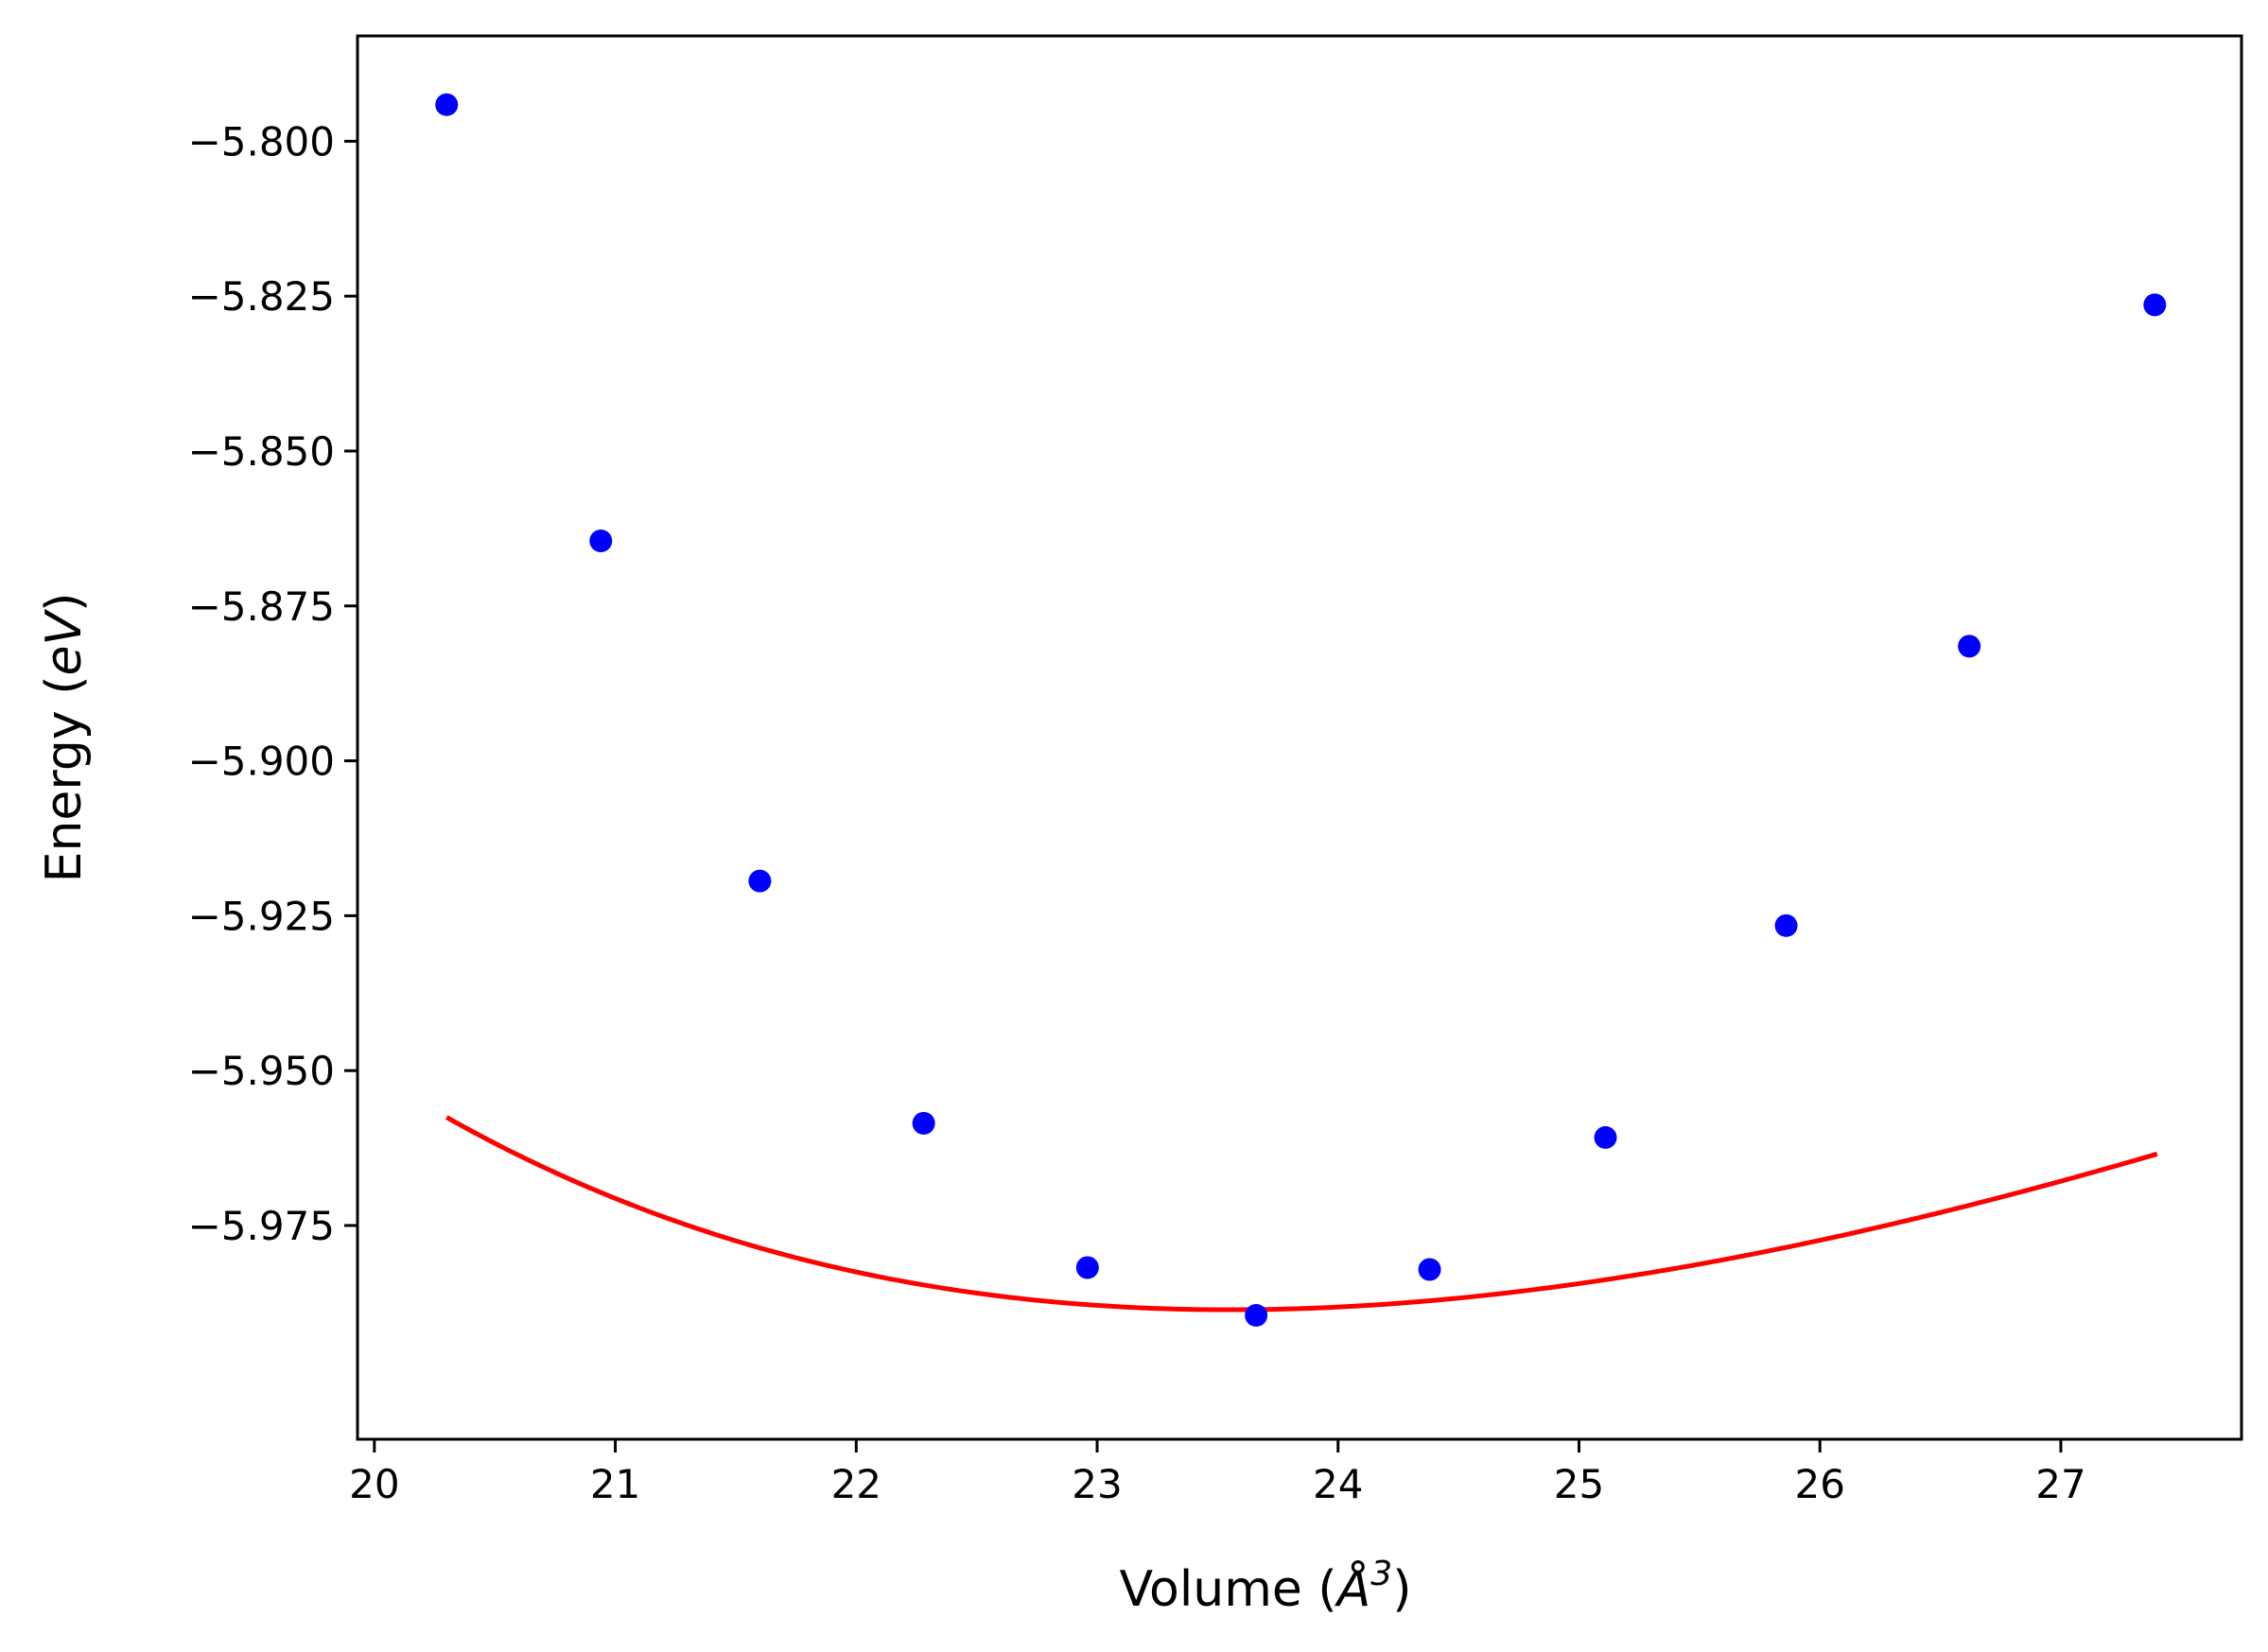  I want to click on y-tick-label: −5.925, so click(261, 916).